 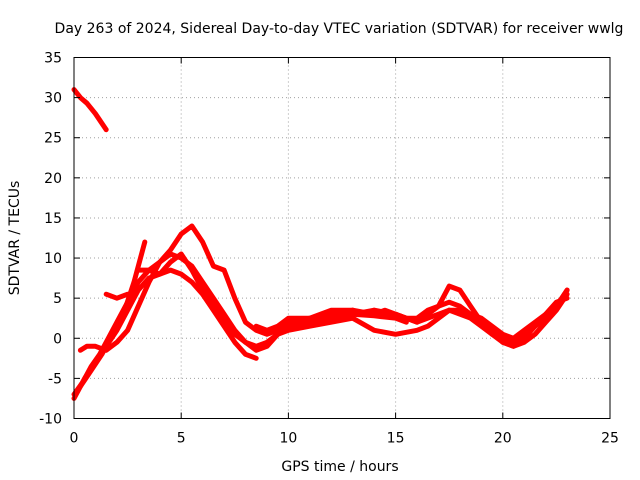 I want to click on y-tick-label: 35, so click(x=53, y=59).